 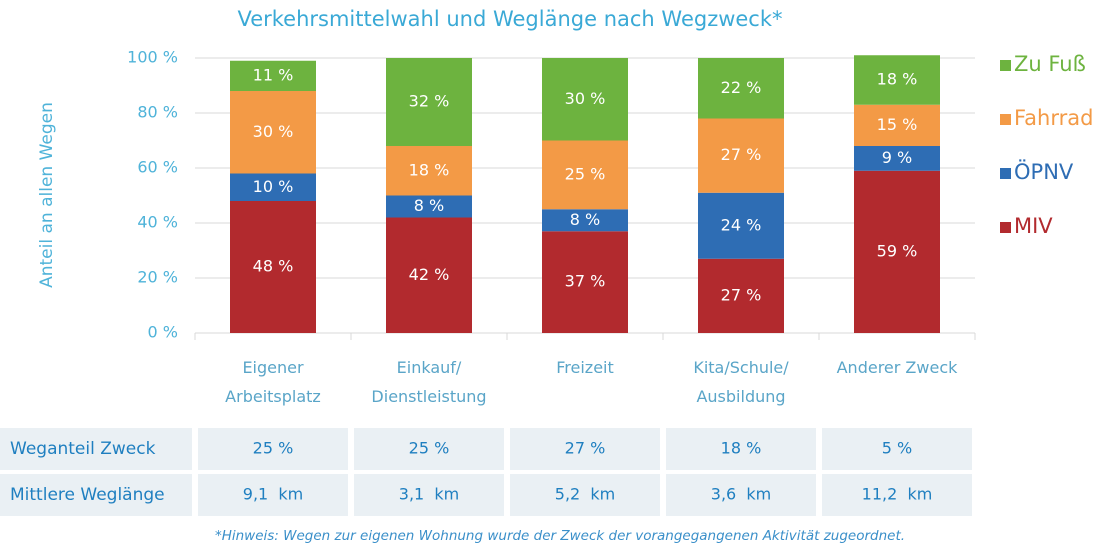 I want to click on value-label: 11 %, so click(x=273, y=74).